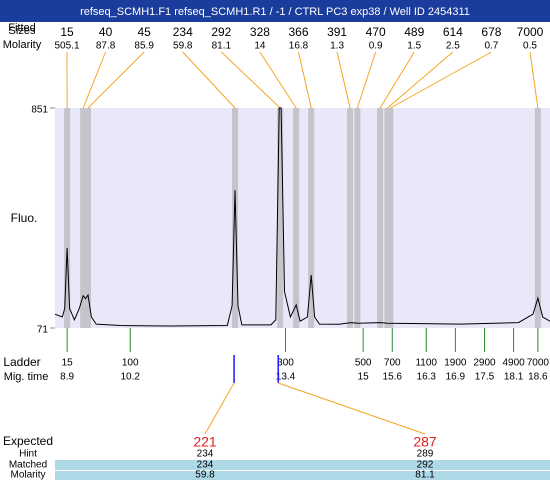  What do you see at coordinates (285, 363) in the screenshot?
I see `ladder-size: 300` at bounding box center [285, 363].